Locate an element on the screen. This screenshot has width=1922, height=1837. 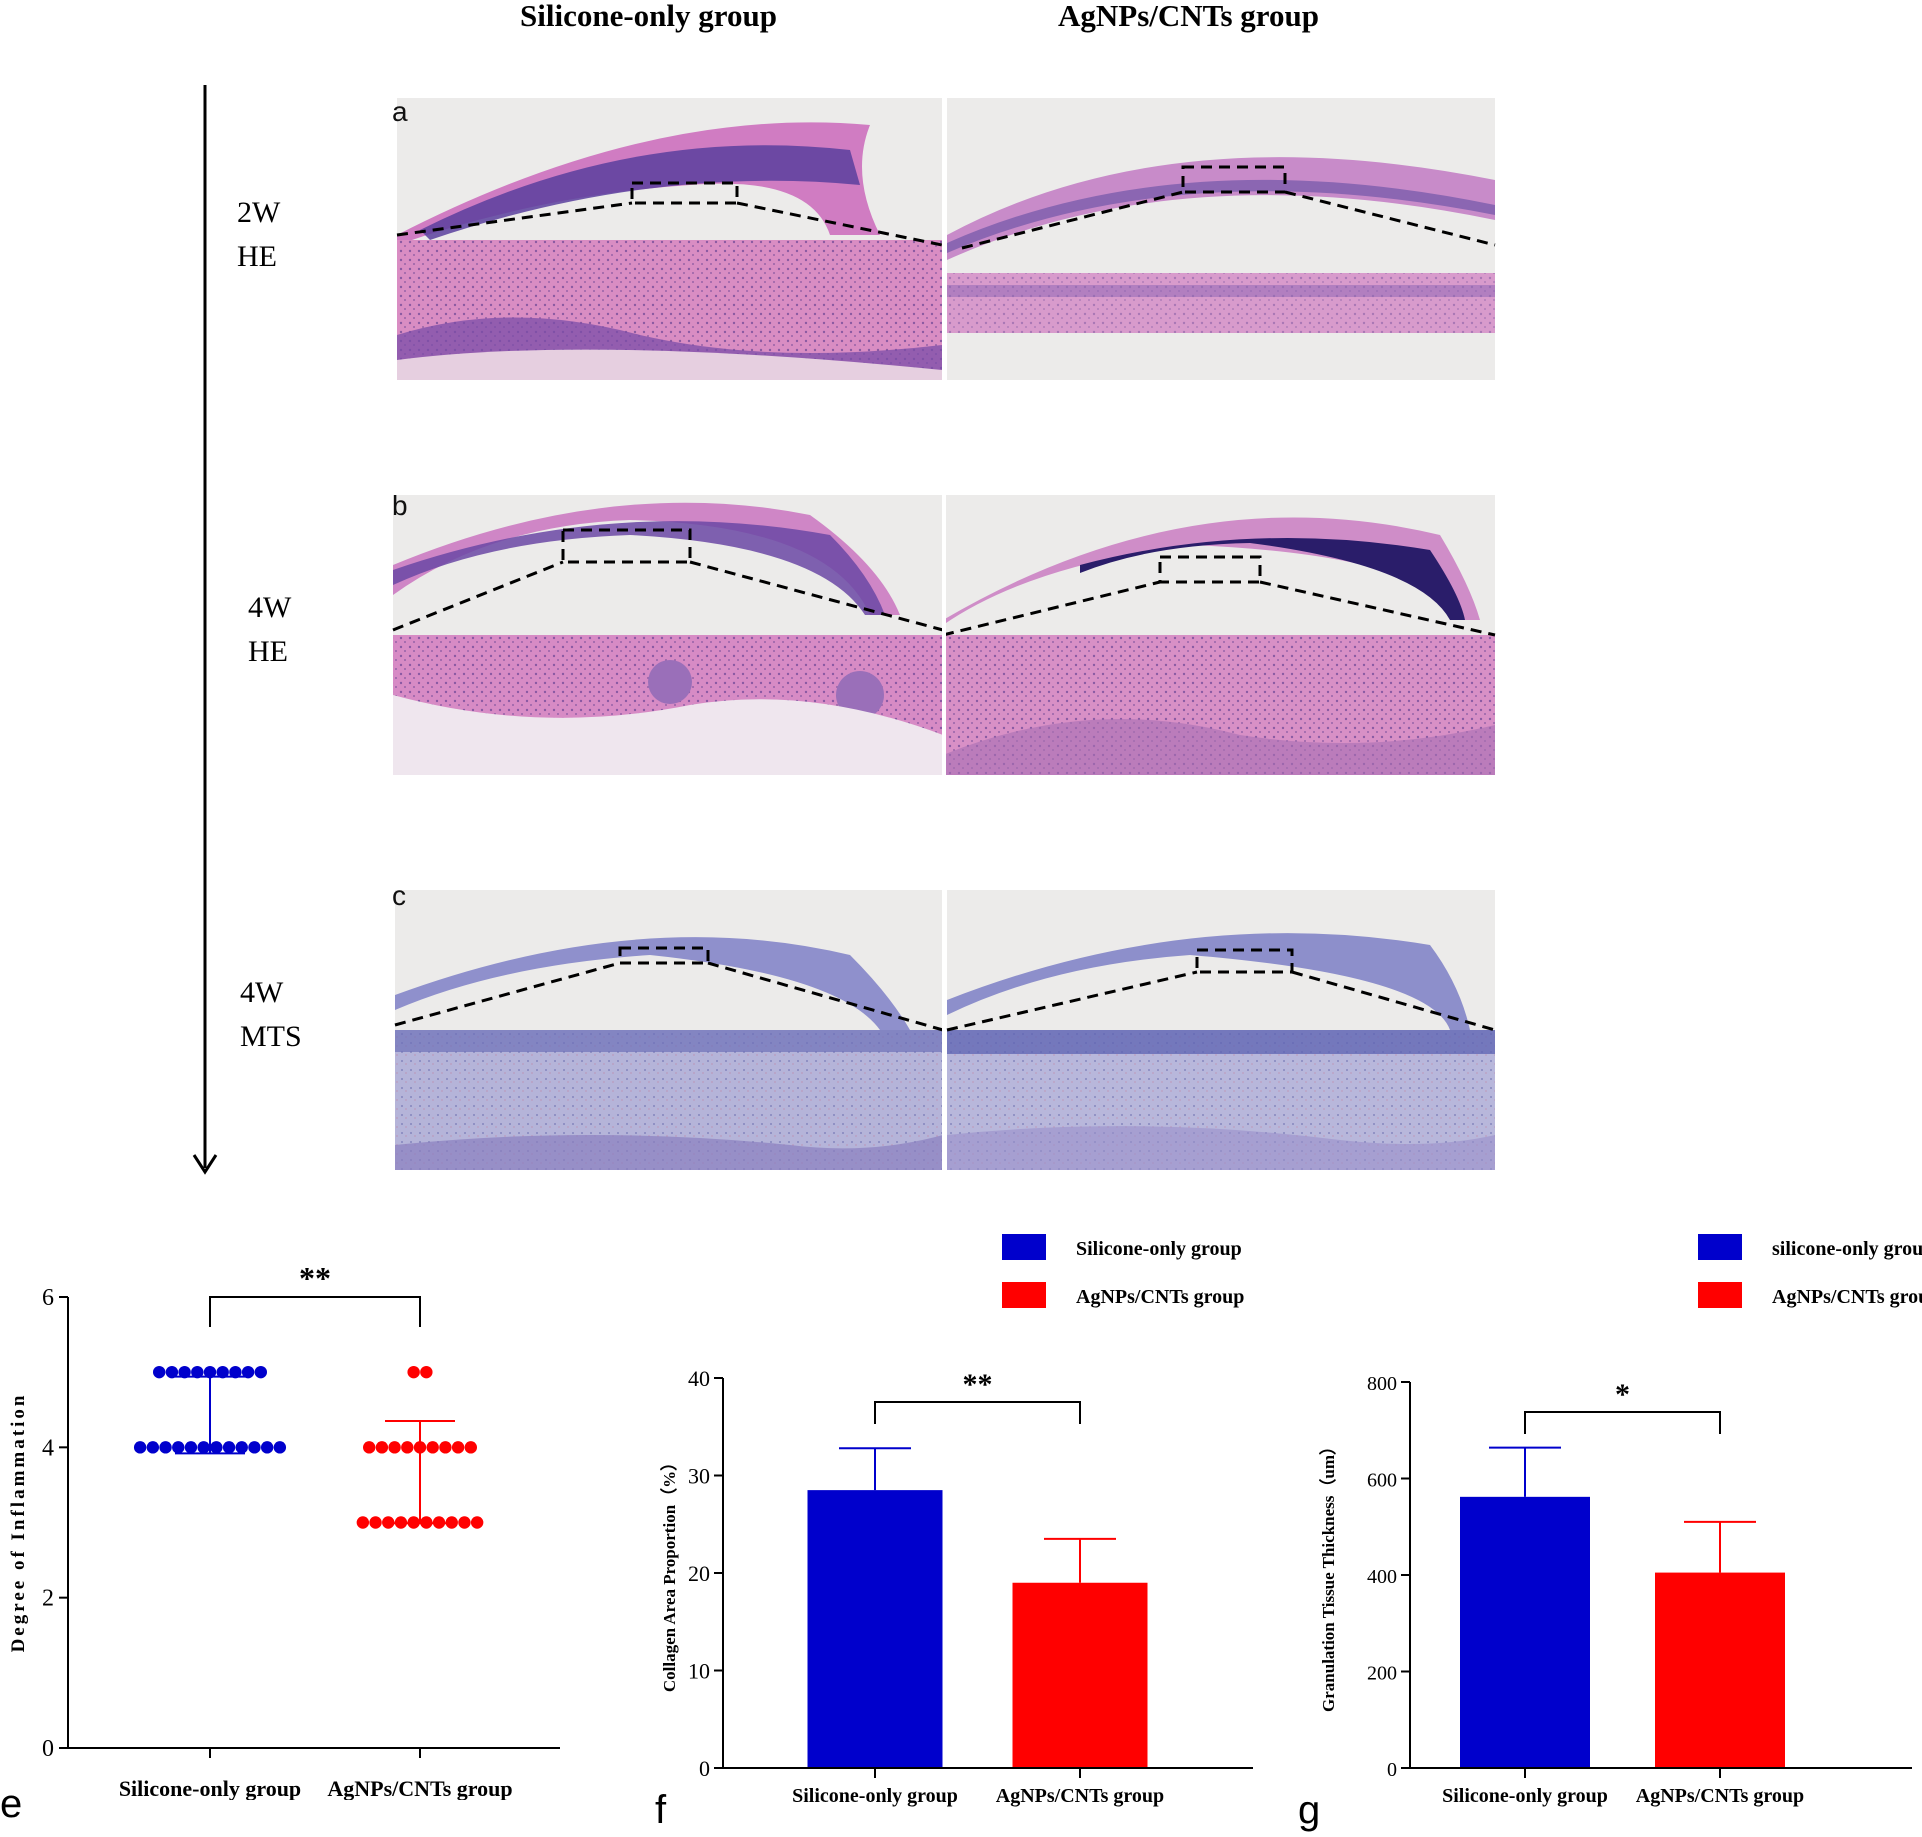
panel-letter-c: c is located at coordinates (399, 895).